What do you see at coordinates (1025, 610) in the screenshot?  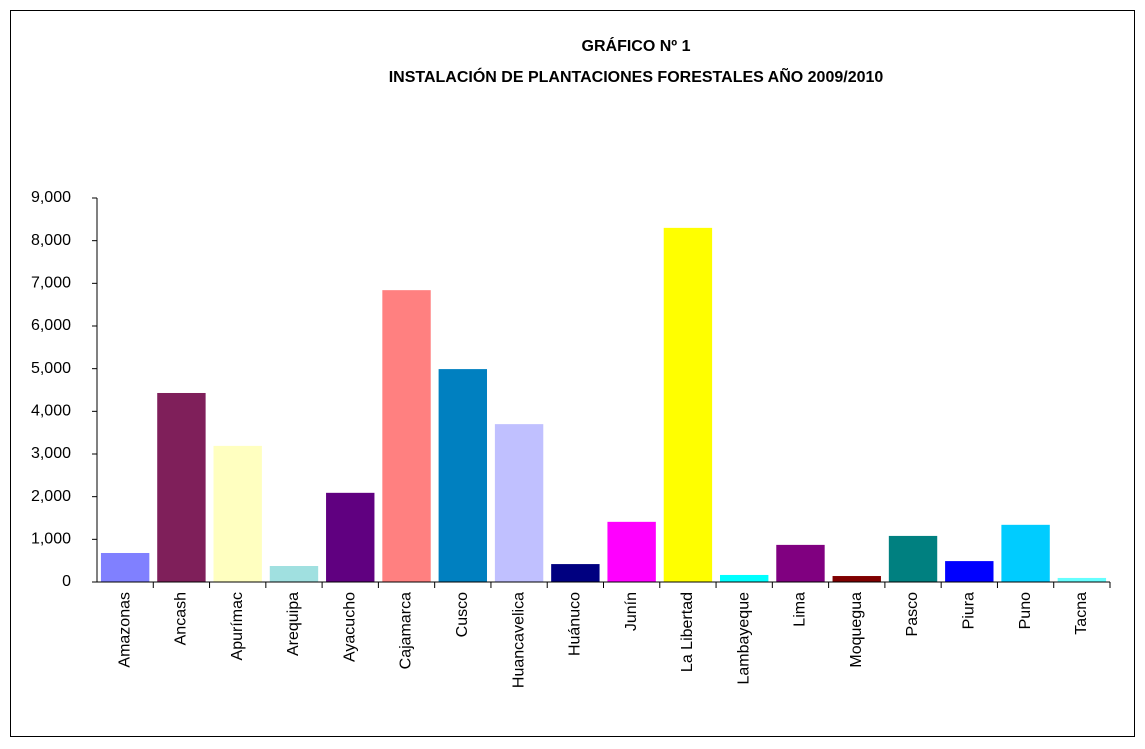 I see `x-tick-label: Puno` at bounding box center [1025, 610].